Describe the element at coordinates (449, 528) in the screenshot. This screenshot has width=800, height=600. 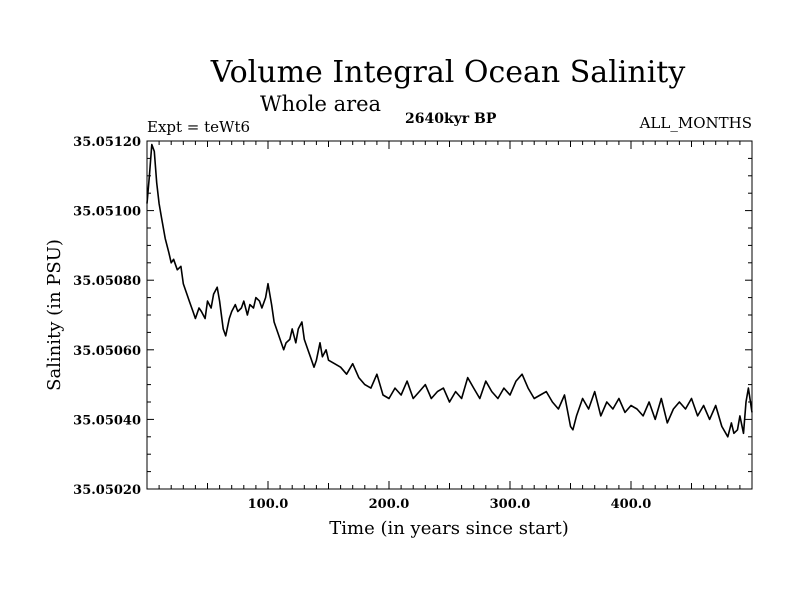
I see `x-axis-label: Time (in years since start)` at that location.